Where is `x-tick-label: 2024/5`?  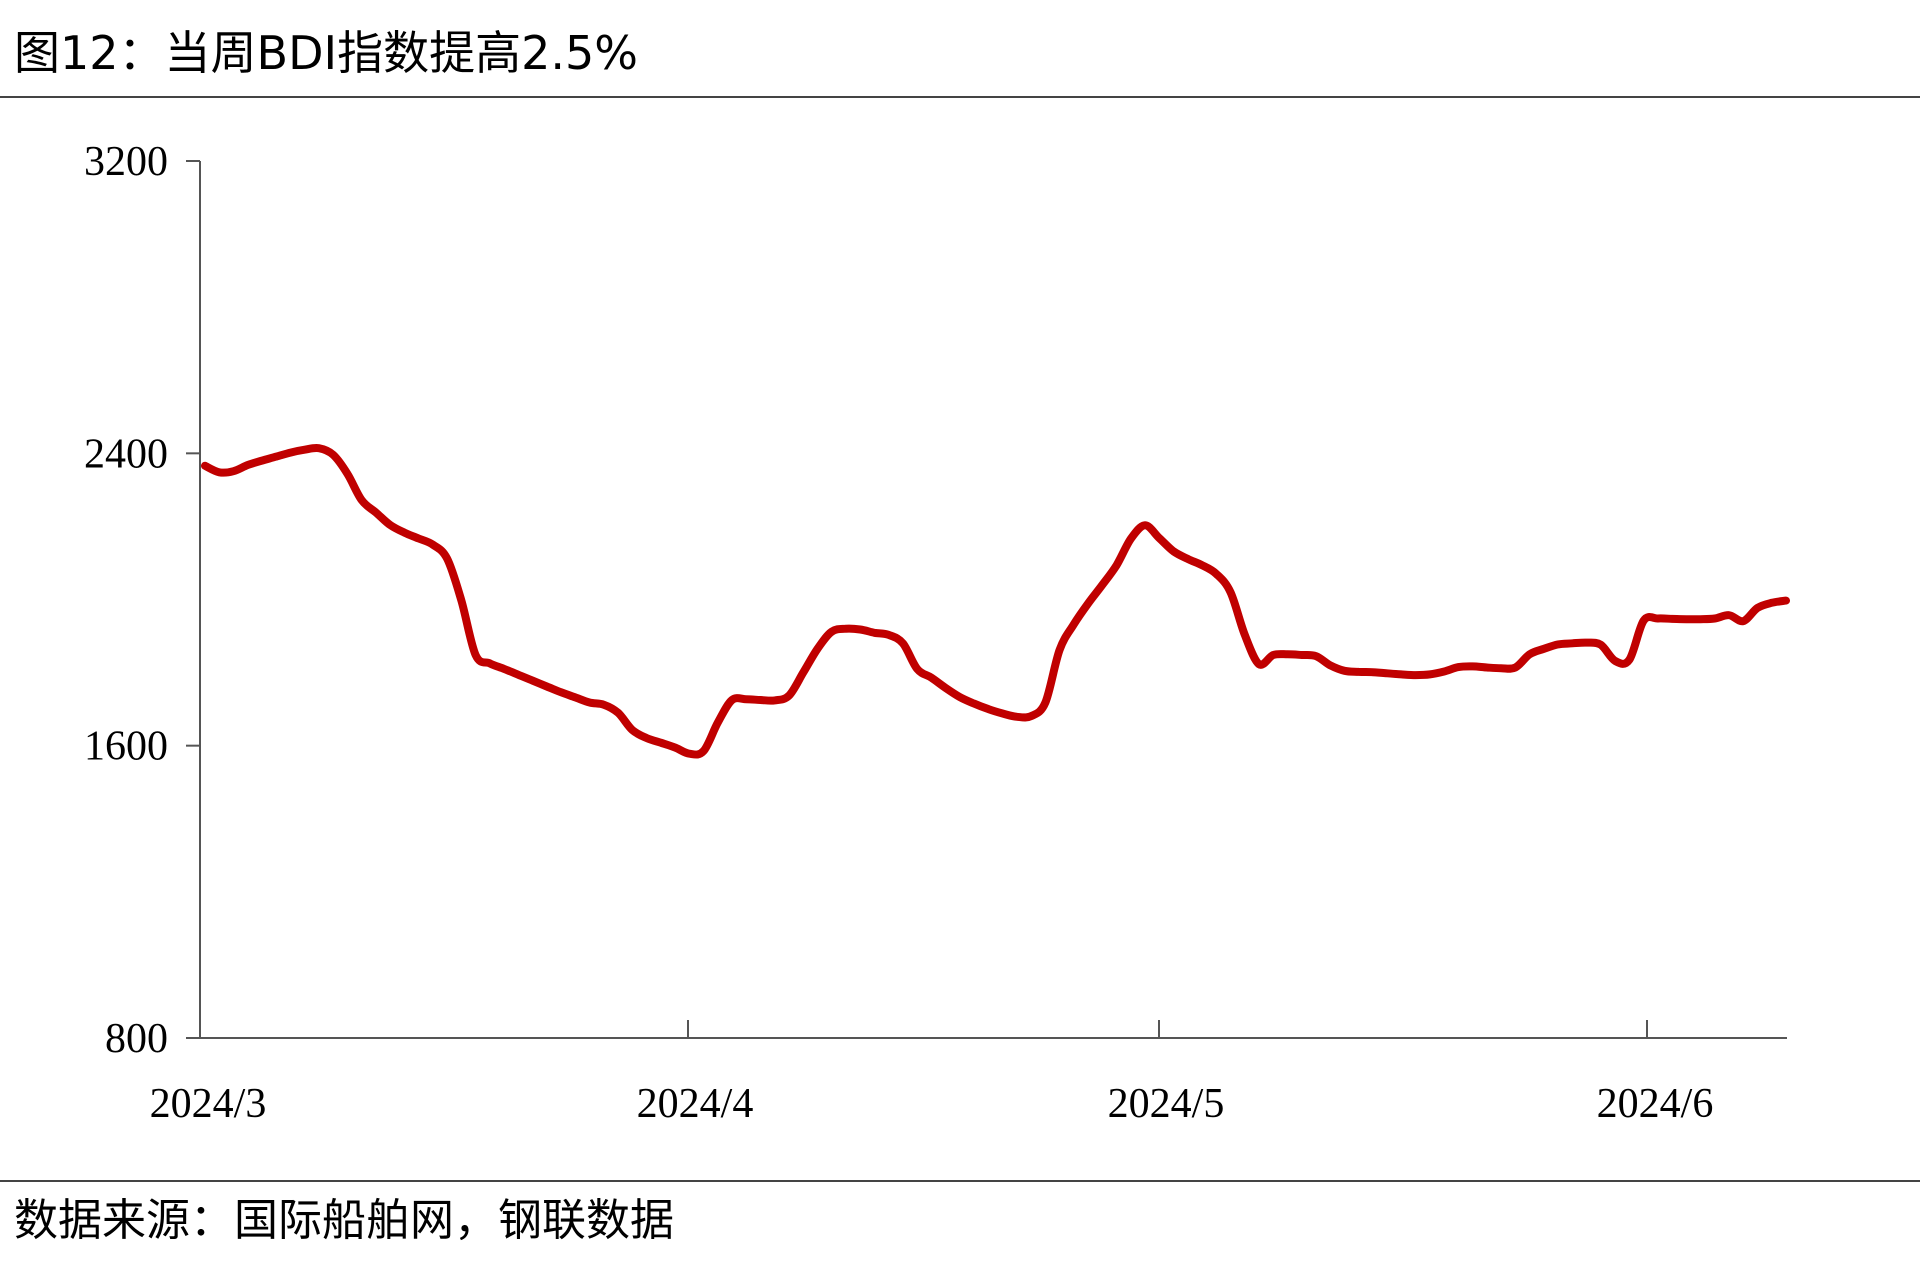 x-tick-label: 2024/5 is located at coordinates (1166, 1104).